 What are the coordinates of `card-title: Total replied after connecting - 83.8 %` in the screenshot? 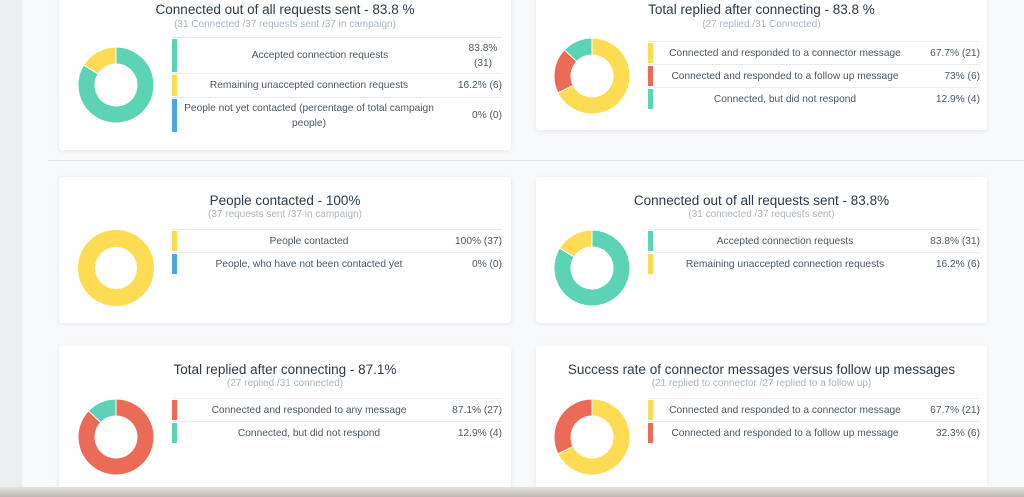 It's located at (761, 9).